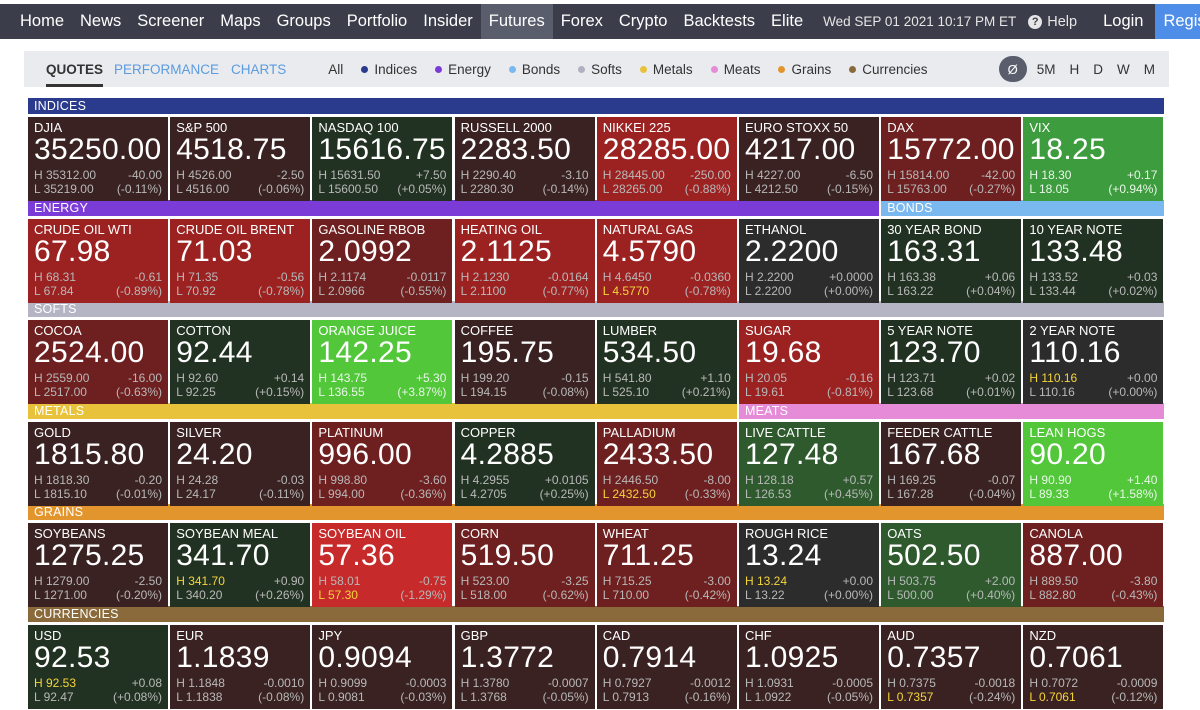 The height and width of the screenshot is (710, 1200). Describe the element at coordinates (171, 21) in the screenshot. I see `nav-item-screener: Screener` at that location.